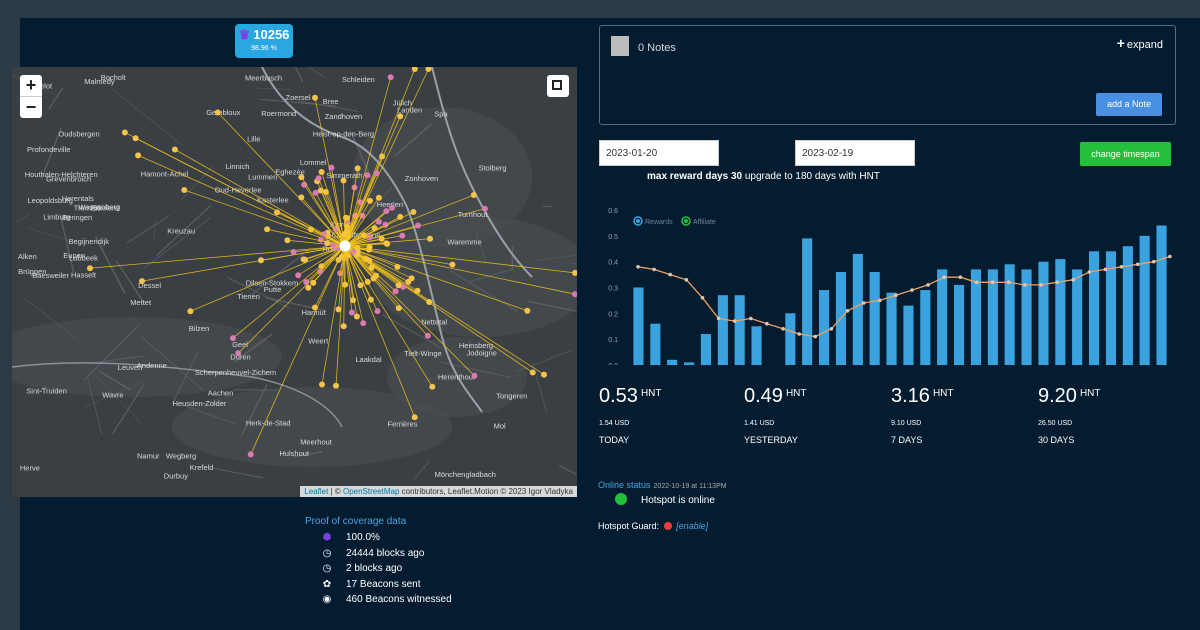 This screenshot has width=1200, height=630. What do you see at coordinates (77, 217) in the screenshot?
I see `place-label: Beringen` at bounding box center [77, 217].